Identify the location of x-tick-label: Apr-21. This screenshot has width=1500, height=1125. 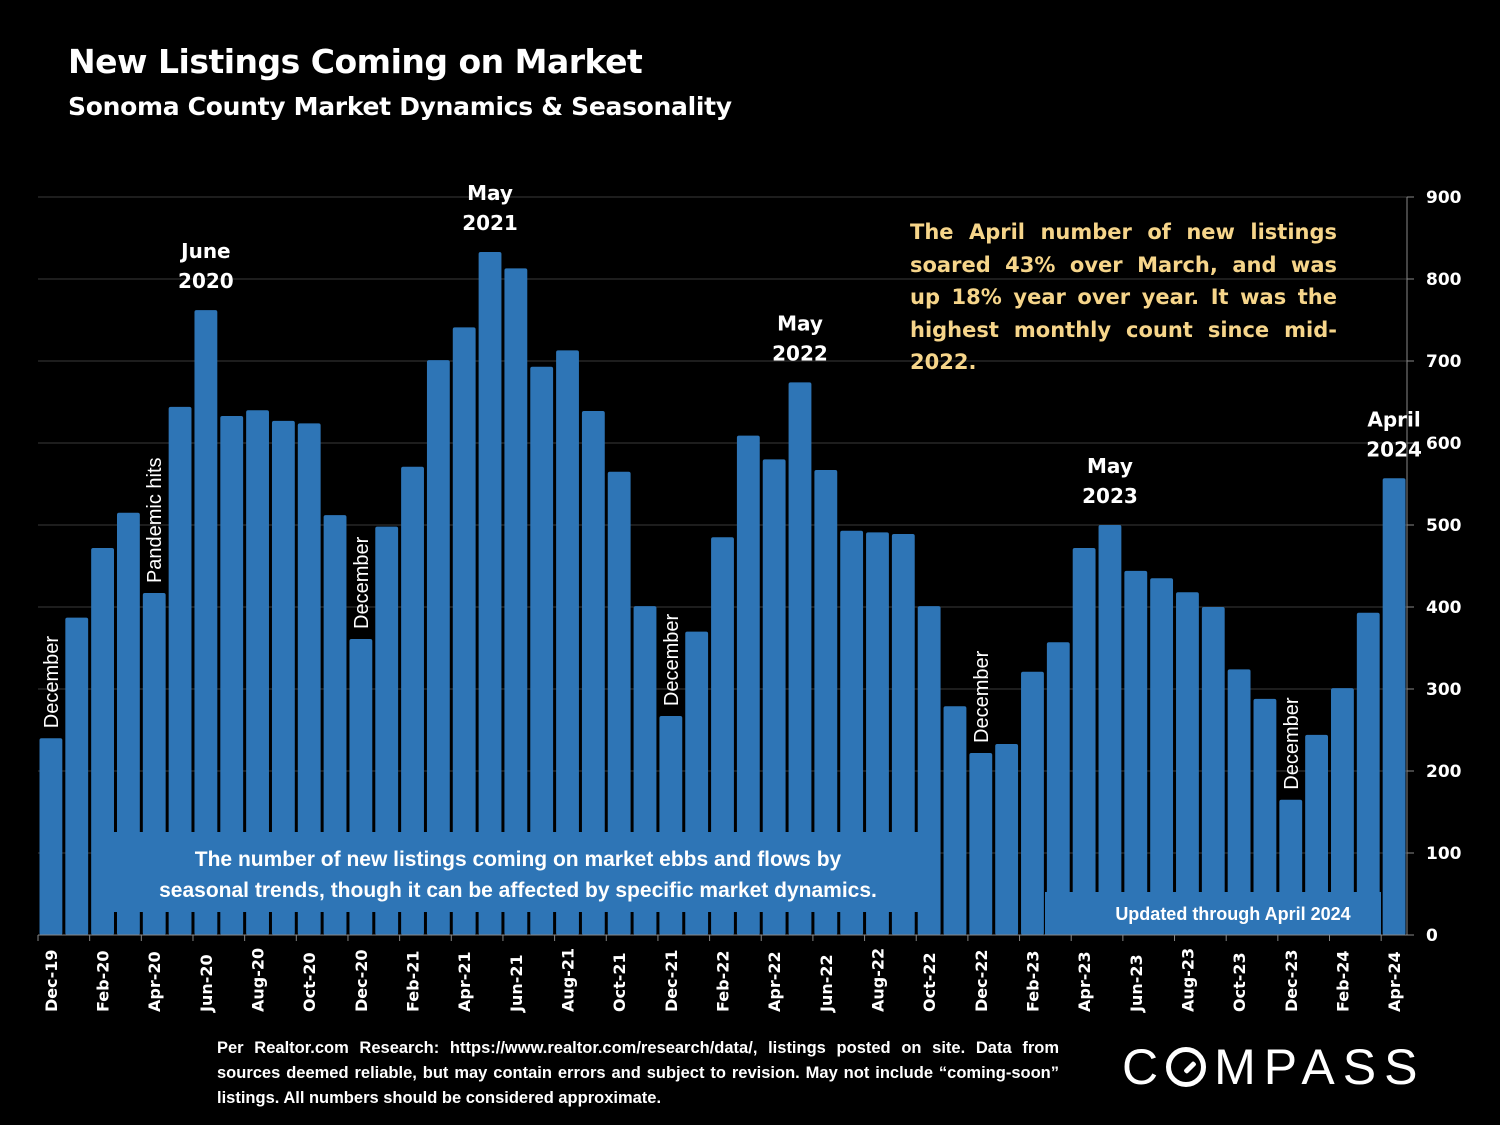
(464, 981).